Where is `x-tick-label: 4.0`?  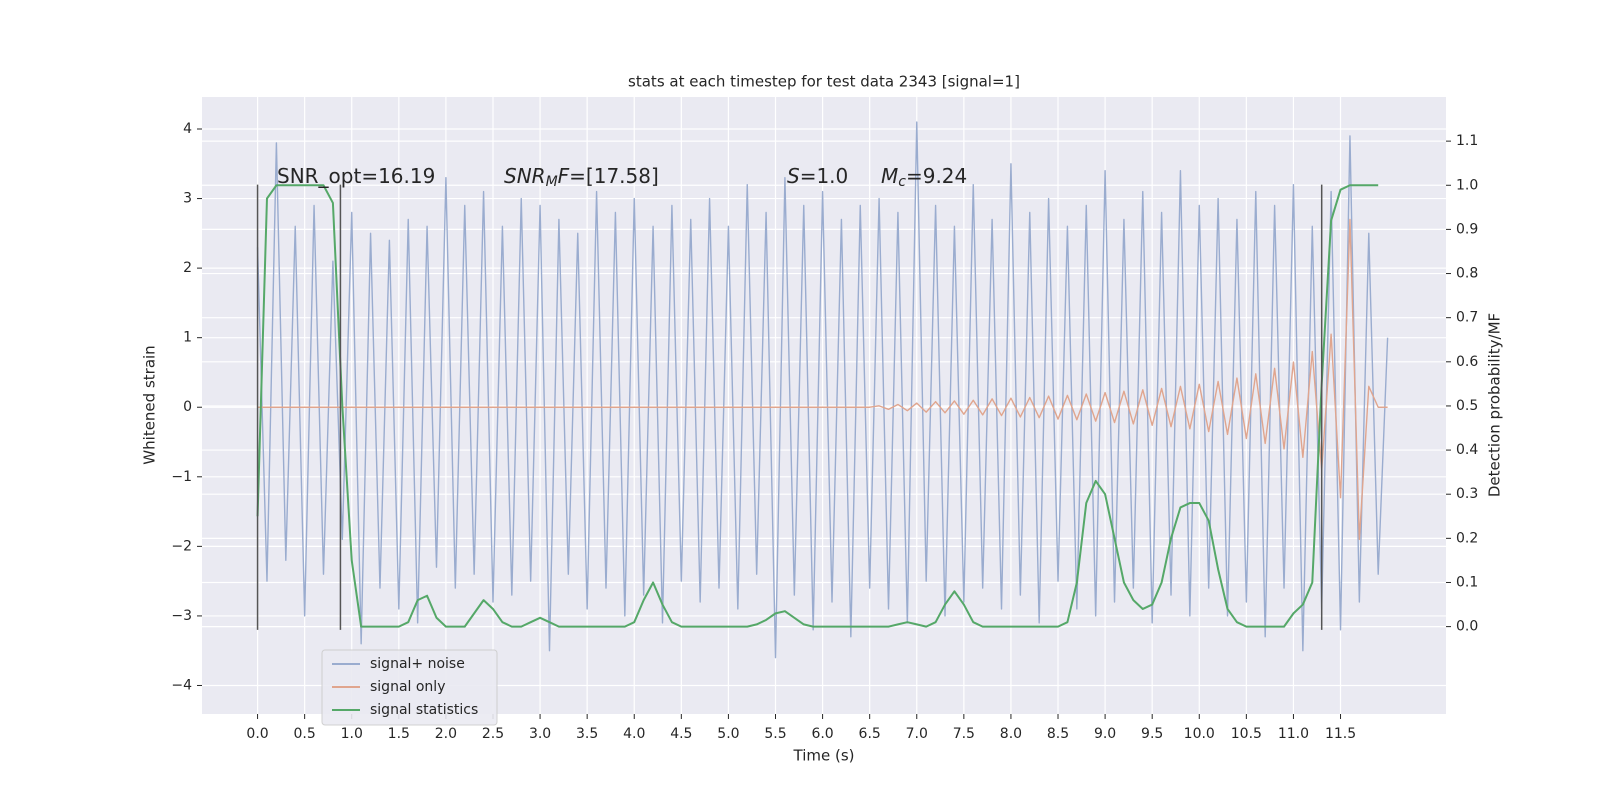
x-tick-label: 4.0 is located at coordinates (634, 734).